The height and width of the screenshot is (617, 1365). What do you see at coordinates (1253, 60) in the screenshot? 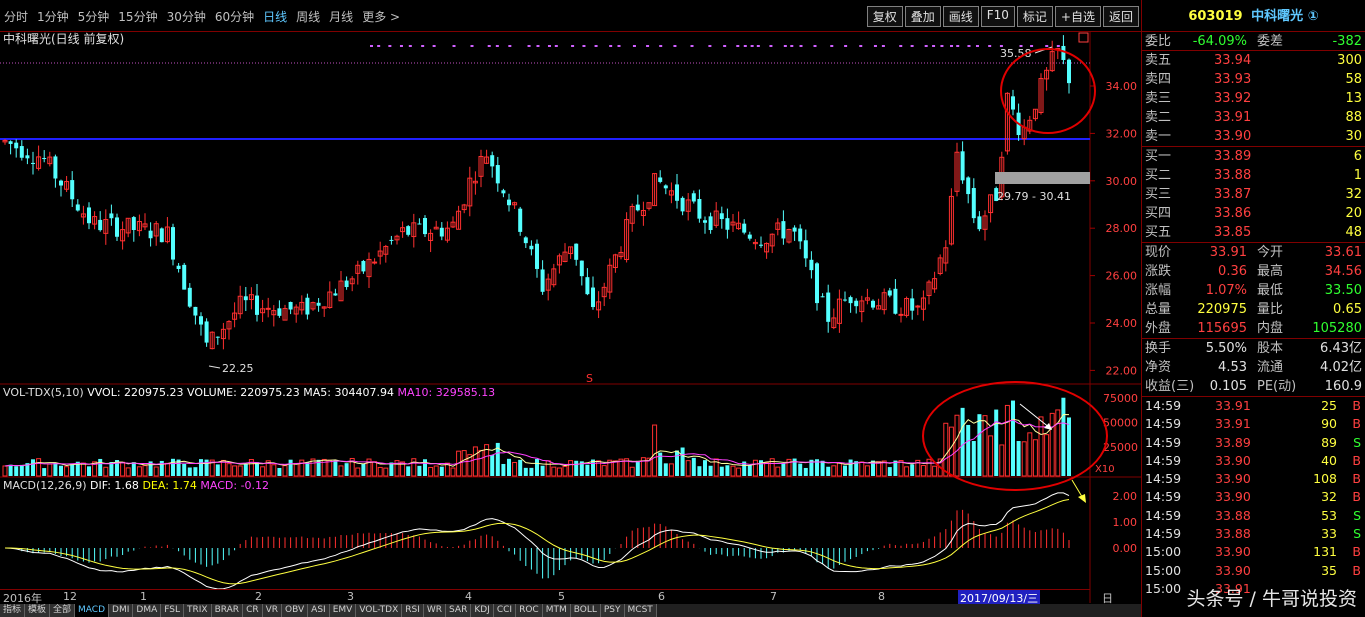
I see `ask-row-0: 卖五 33.94 300` at bounding box center [1253, 60].